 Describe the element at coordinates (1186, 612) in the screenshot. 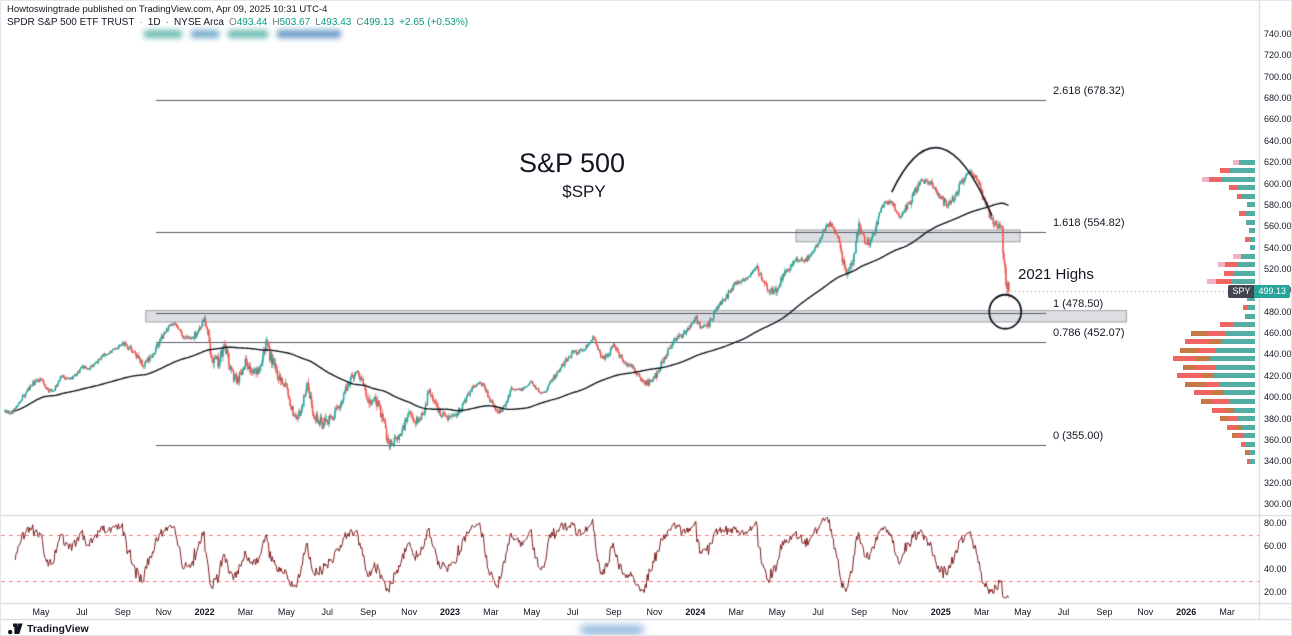

I see `time-label-year: 2026` at that location.